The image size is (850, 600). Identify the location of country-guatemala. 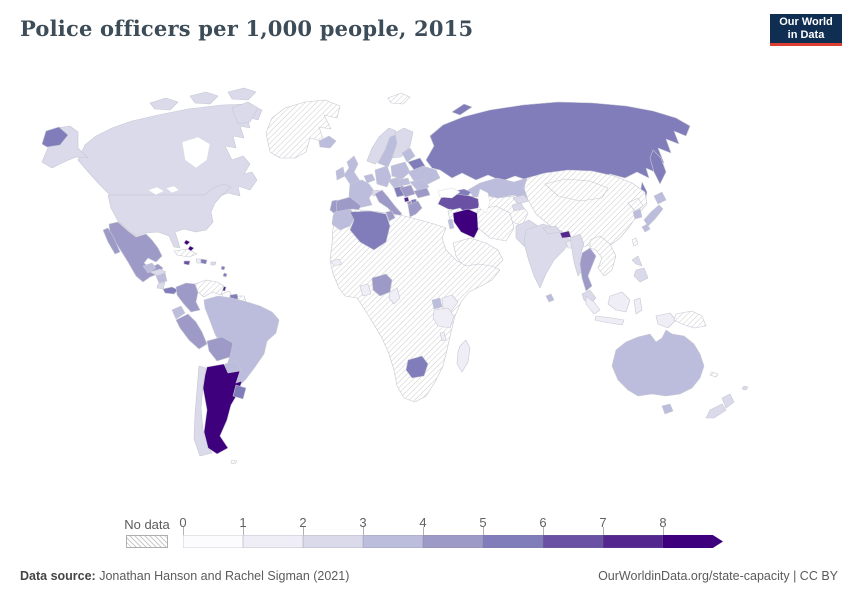
(149, 268).